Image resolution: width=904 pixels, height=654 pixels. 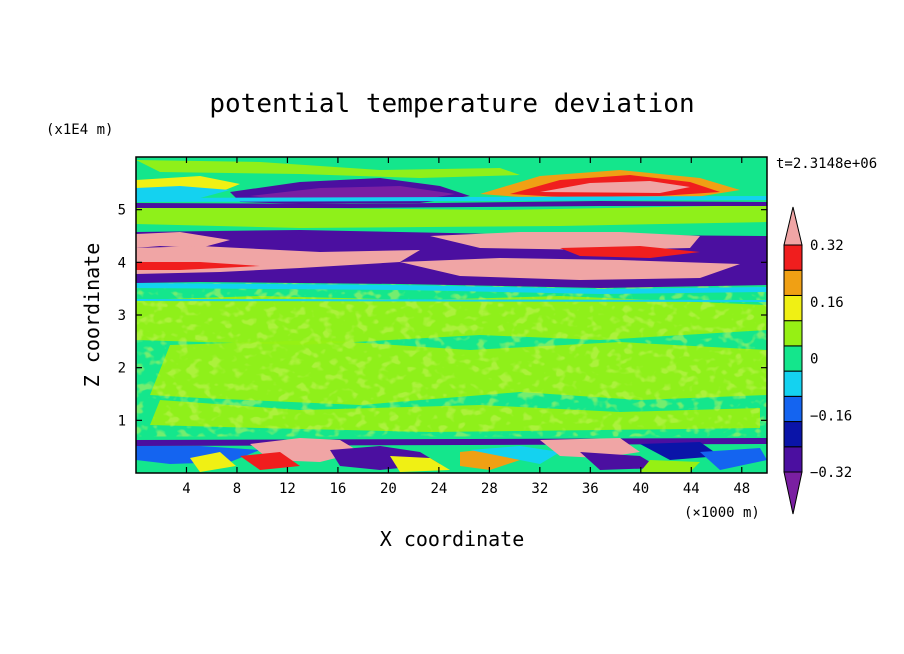 I want to click on colorbar-extend-top, so click(x=793, y=226).